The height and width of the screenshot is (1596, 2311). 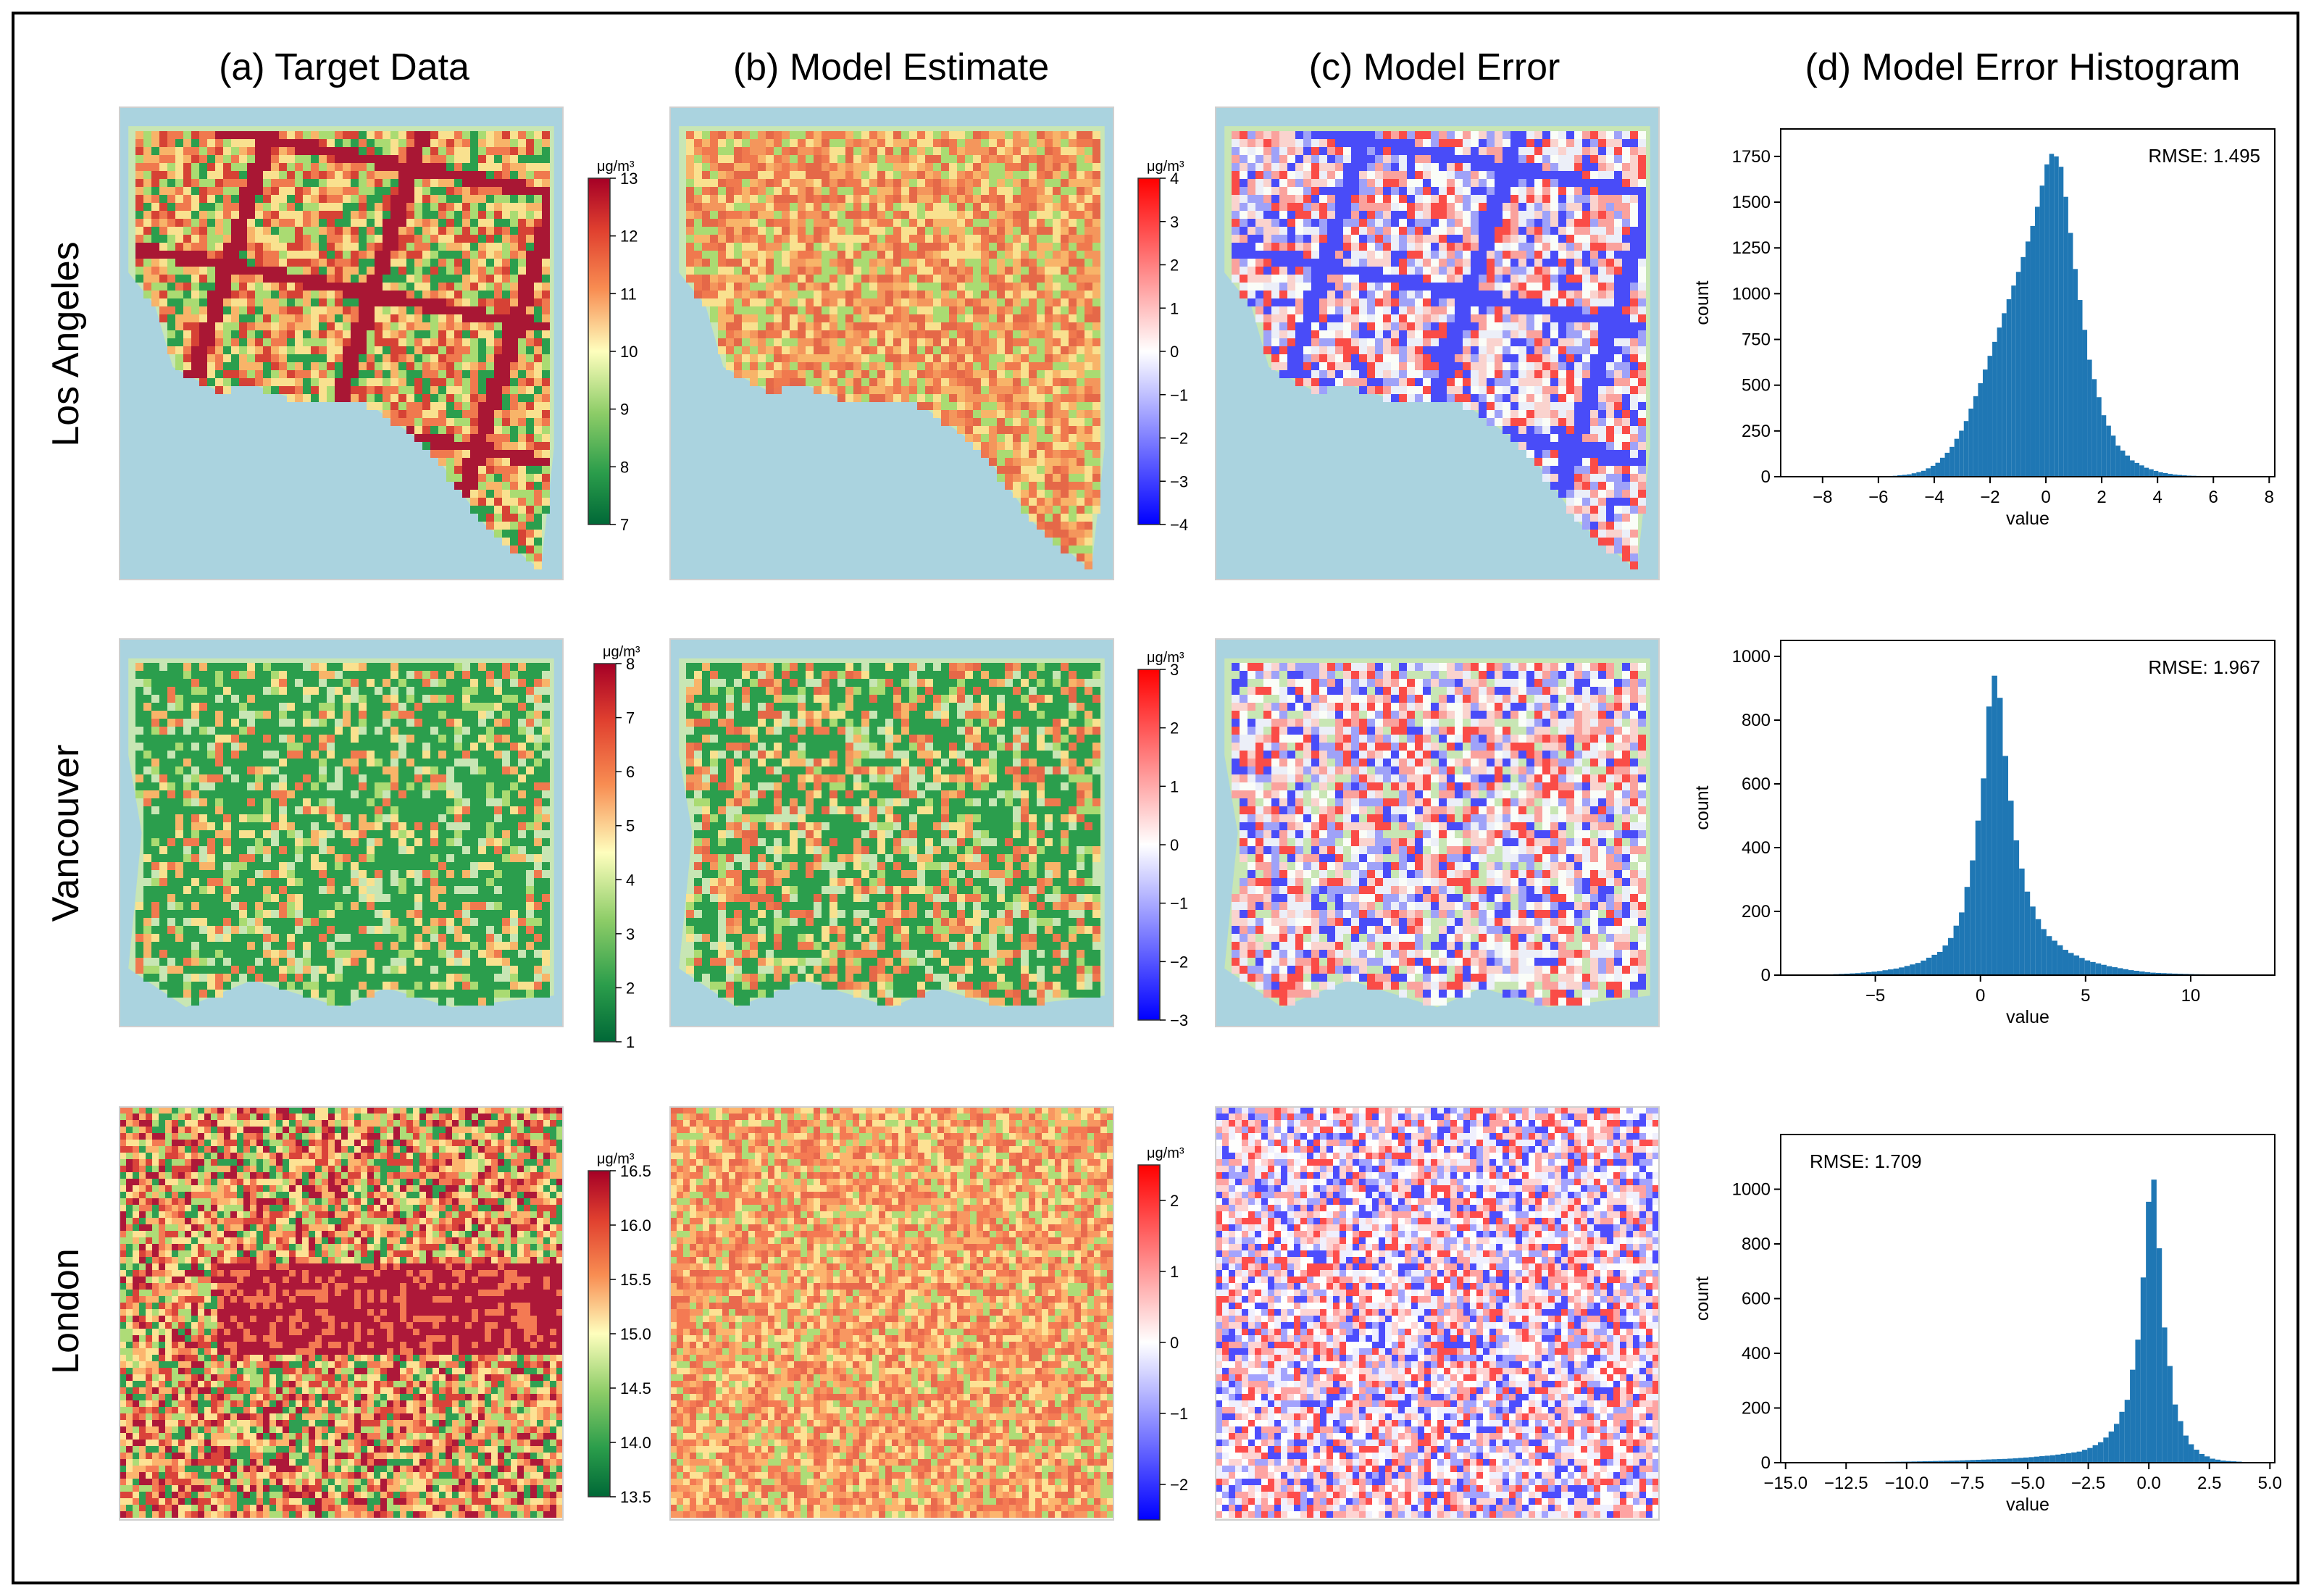 I want to click on colorbar-tick-label: 5, so click(x=630, y=826).